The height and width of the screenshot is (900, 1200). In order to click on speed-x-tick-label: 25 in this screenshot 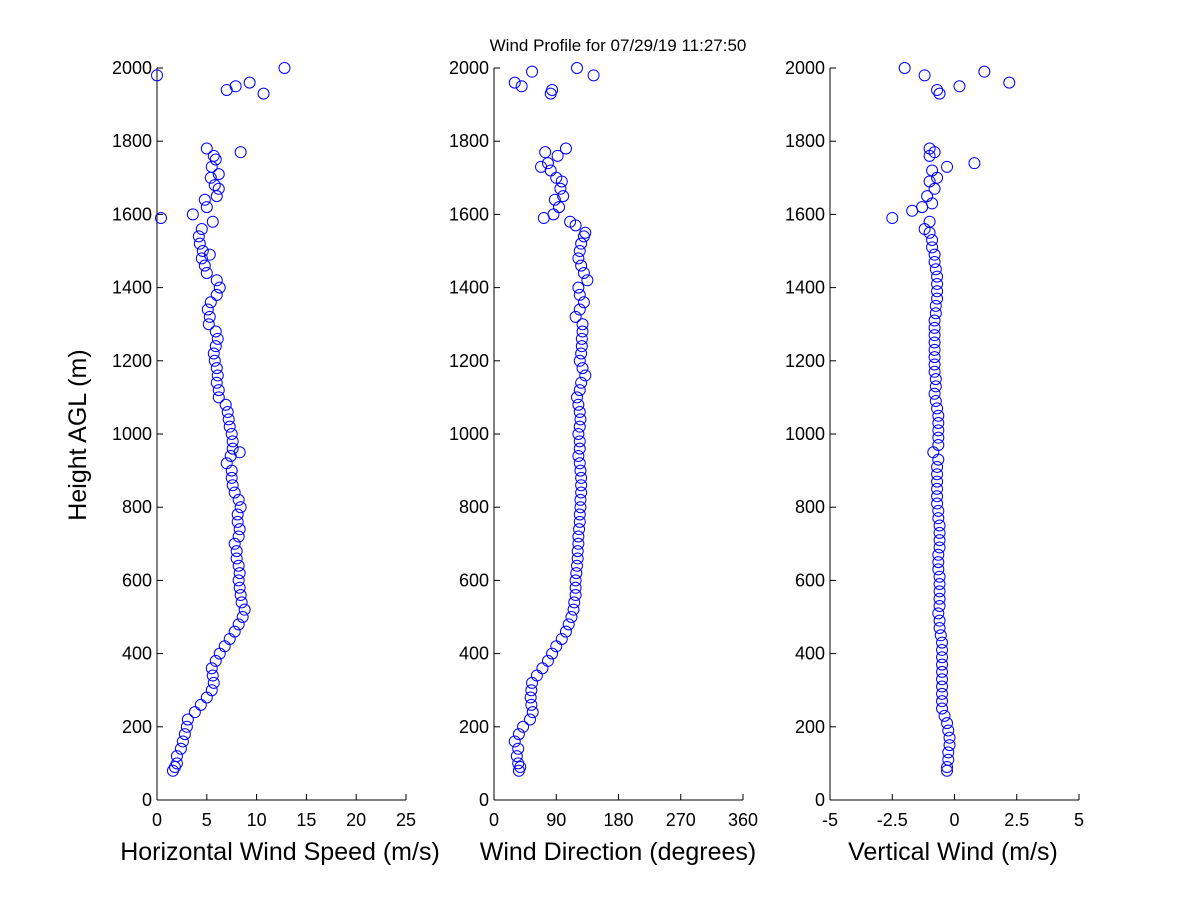, I will do `click(406, 820)`.